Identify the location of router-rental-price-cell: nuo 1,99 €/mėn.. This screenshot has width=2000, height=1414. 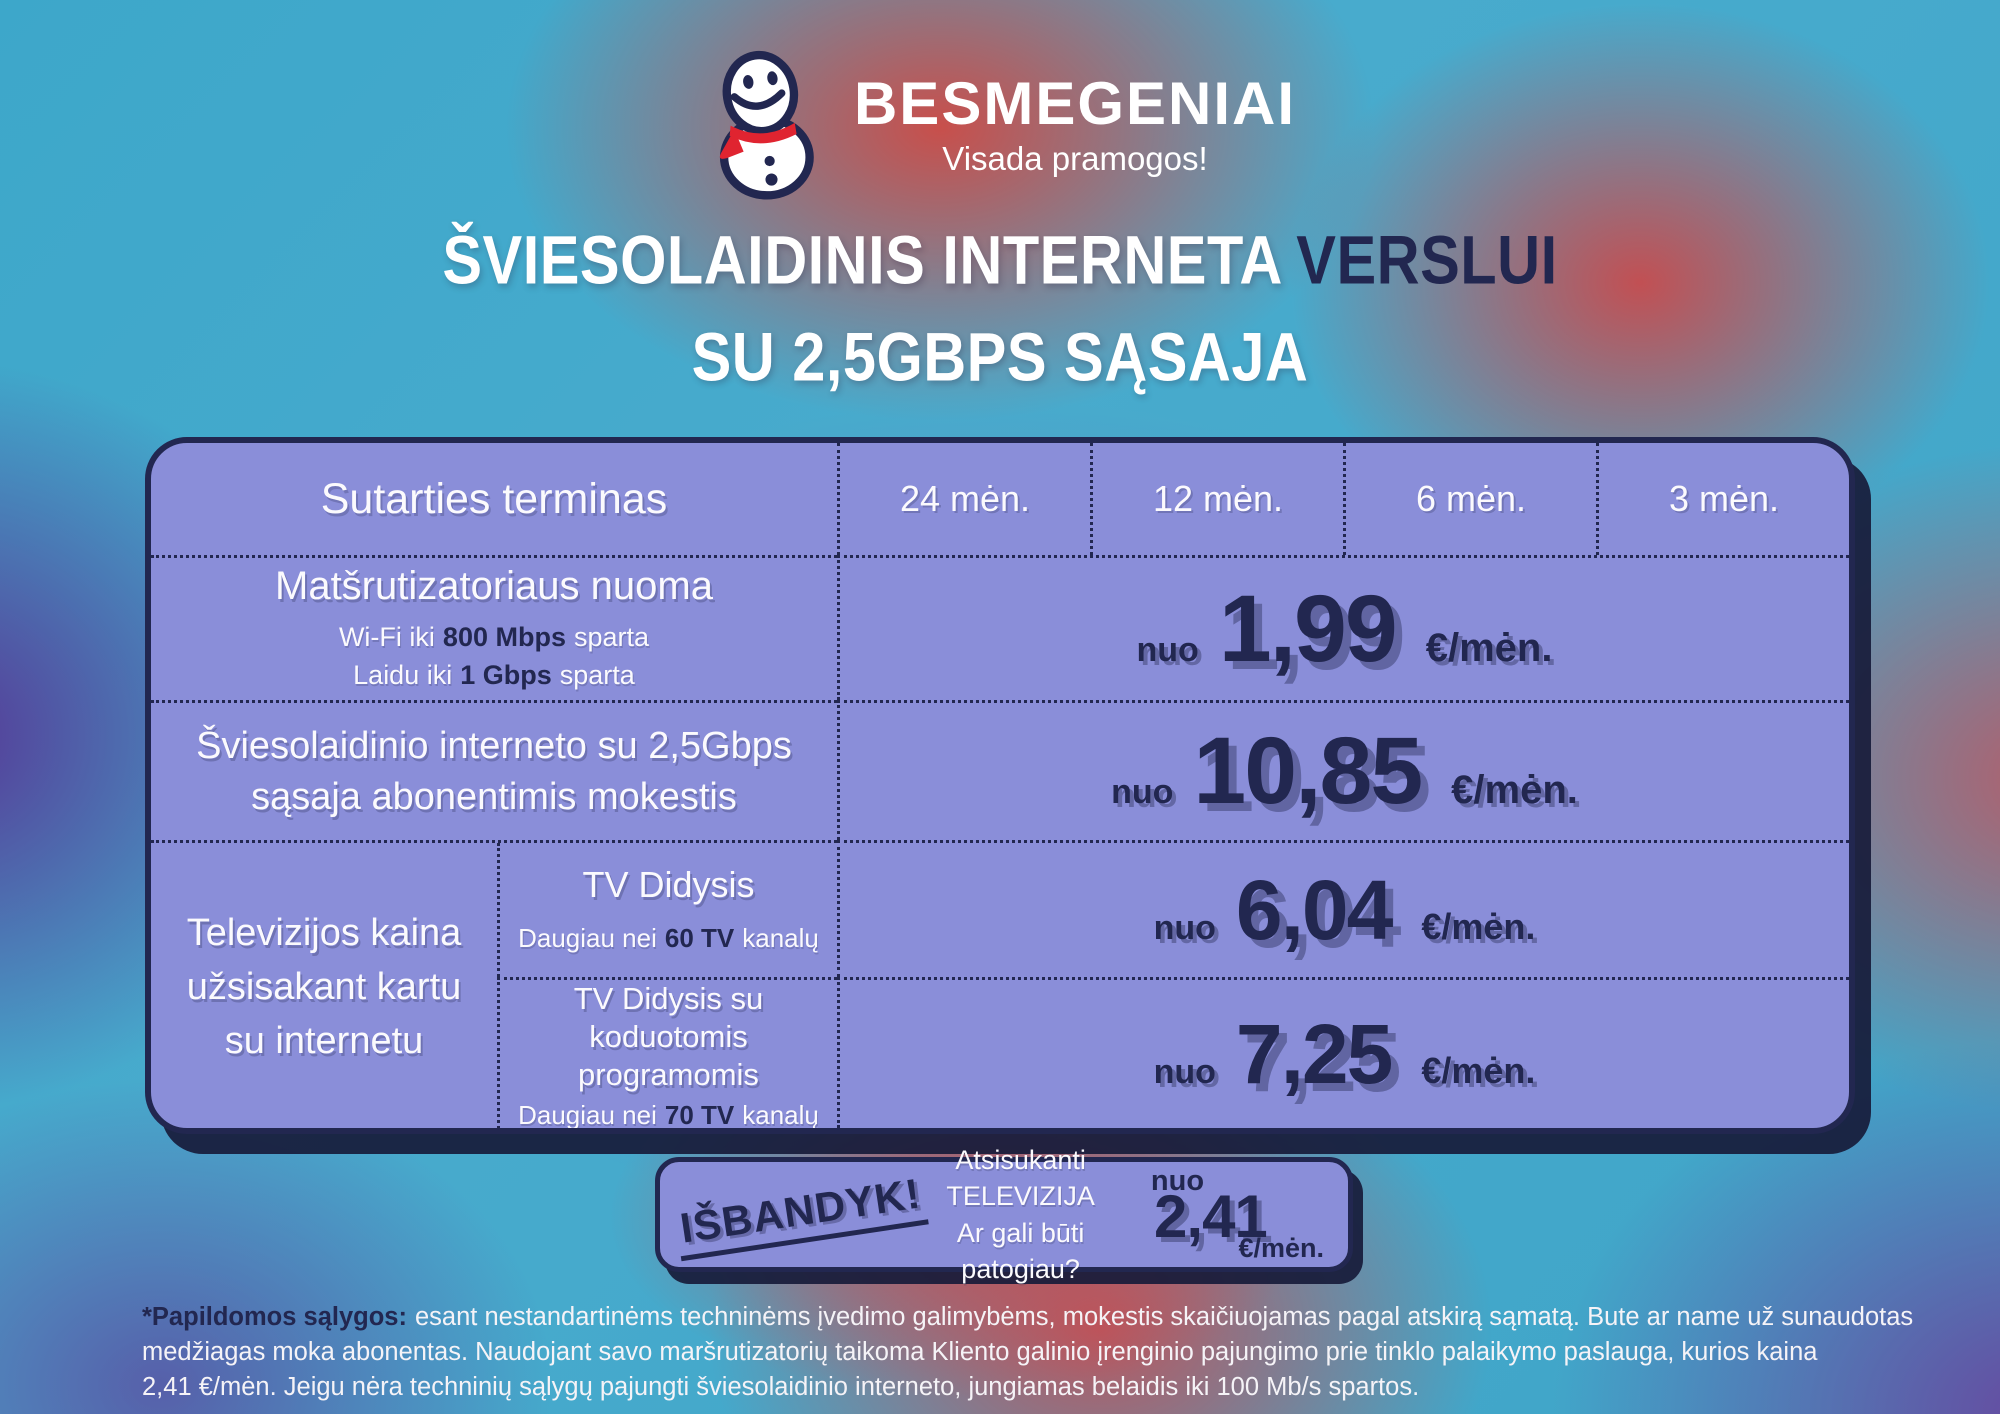
(1342, 627).